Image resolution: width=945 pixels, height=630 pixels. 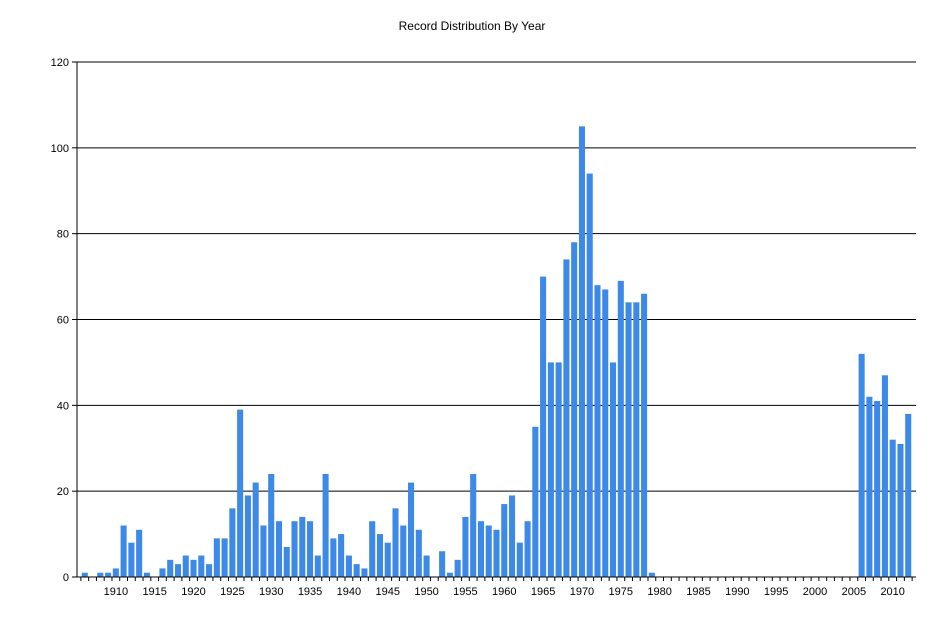 I want to click on y-tick-label: 40, so click(x=63, y=406).